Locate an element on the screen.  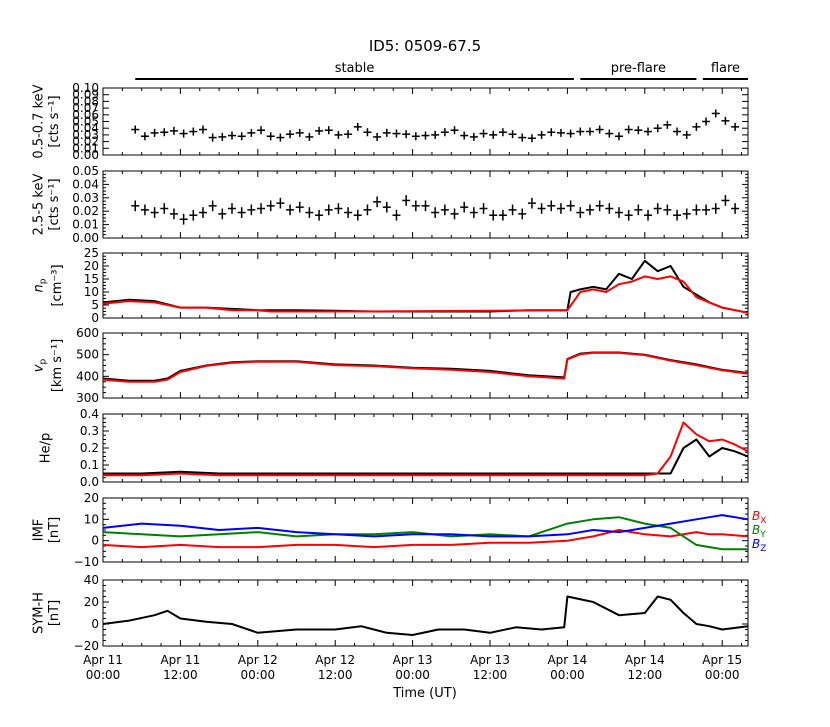
y-tick-label: 500 is located at coordinates (87, 355).